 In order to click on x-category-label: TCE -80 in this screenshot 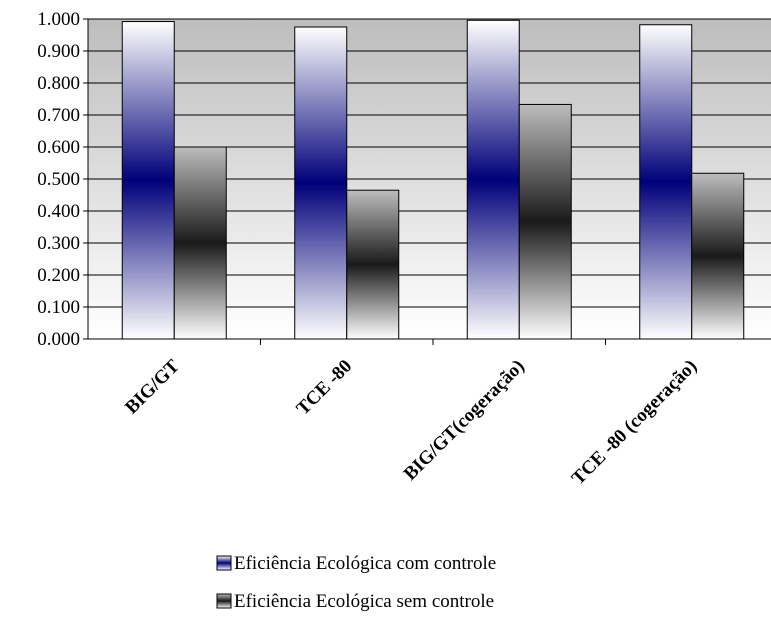, I will do `click(325, 388)`.